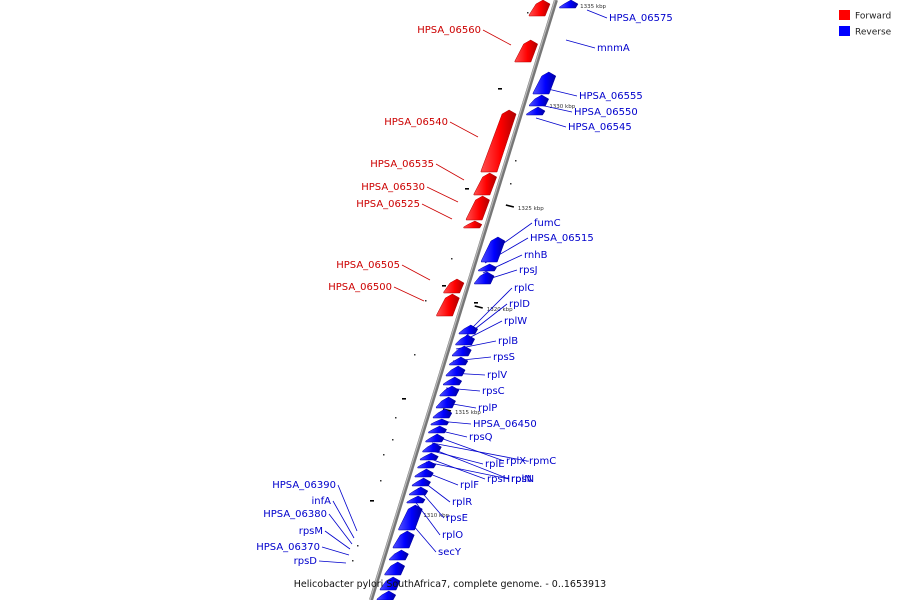  I want to click on gene-label-rplr: rplR, so click(462, 502).